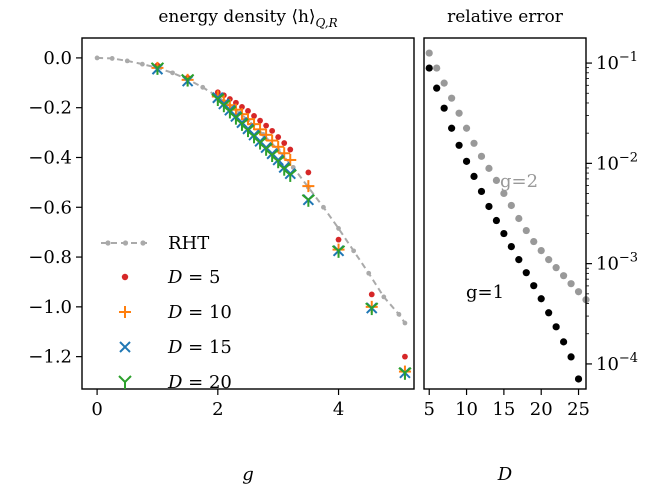 The image size is (670, 487). What do you see at coordinates (485, 292) in the screenshot?
I see `annotation-g1: g=1` at bounding box center [485, 292].